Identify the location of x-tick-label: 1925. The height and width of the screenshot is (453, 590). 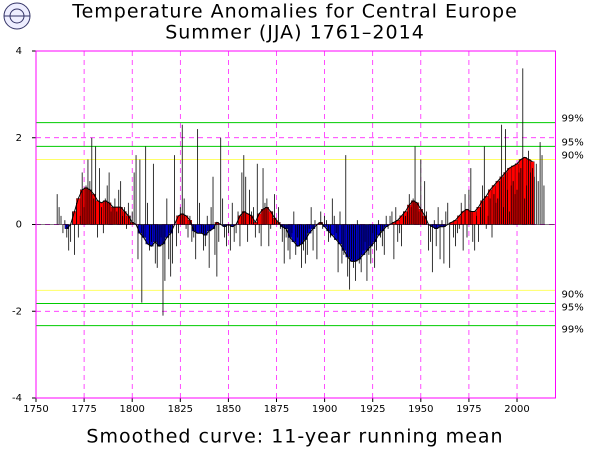
(372, 409).